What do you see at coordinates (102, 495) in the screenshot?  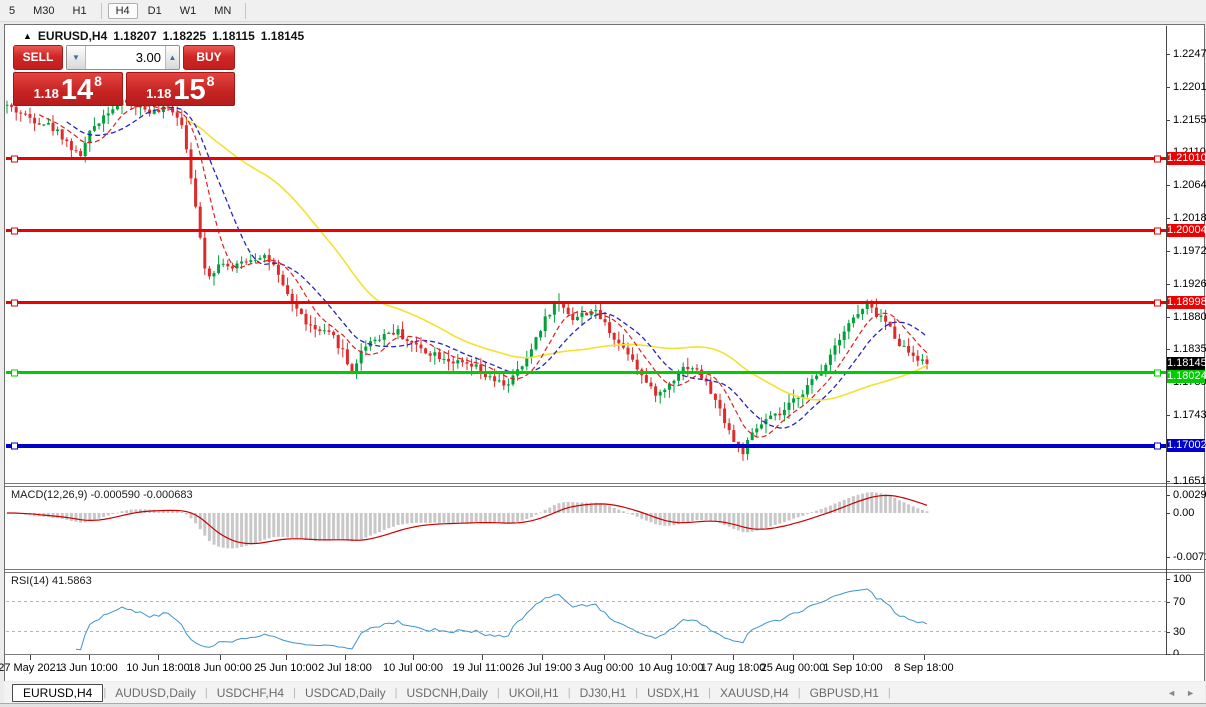 I see `macd-label: MACD(12,26,9) -0.000590 -0.000683` at bounding box center [102, 495].